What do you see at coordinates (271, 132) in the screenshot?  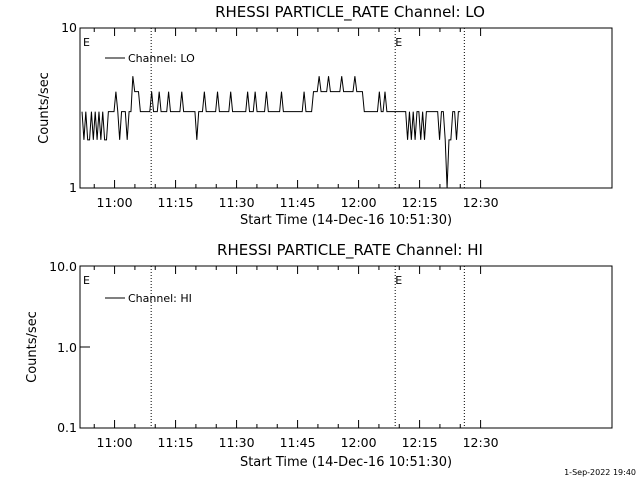 I see `series-line-lo` at bounding box center [271, 132].